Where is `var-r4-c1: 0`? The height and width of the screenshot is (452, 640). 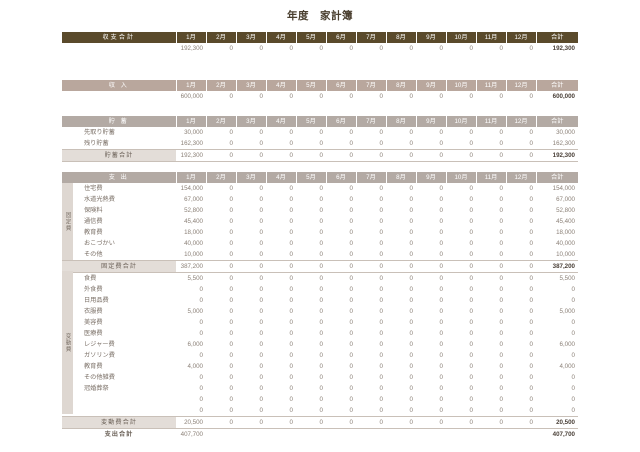 var-r4-c1: 0 is located at coordinates (201, 322).